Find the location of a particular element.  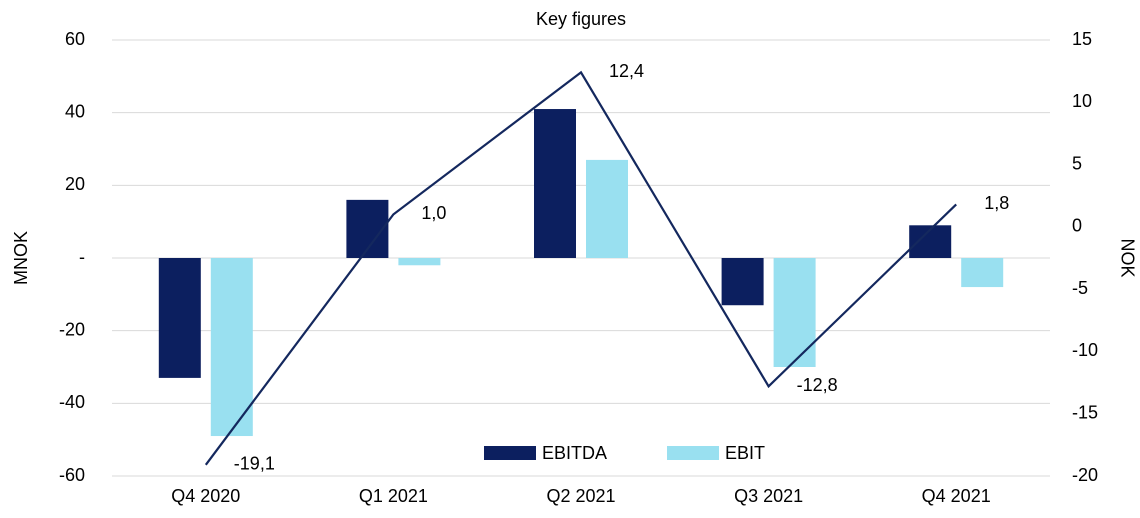

data-label: 1,8 is located at coordinates (996, 203).